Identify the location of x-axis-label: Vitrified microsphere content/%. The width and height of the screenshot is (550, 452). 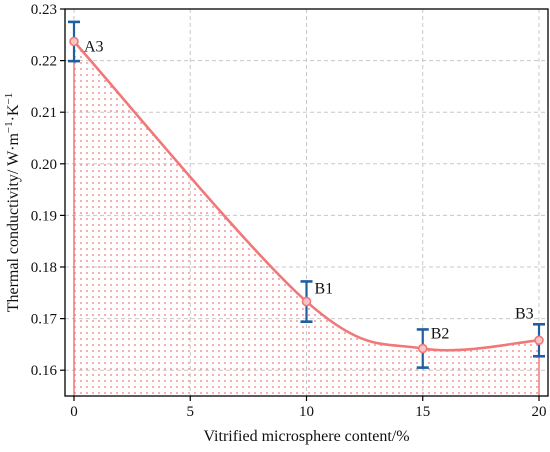
(306, 436).